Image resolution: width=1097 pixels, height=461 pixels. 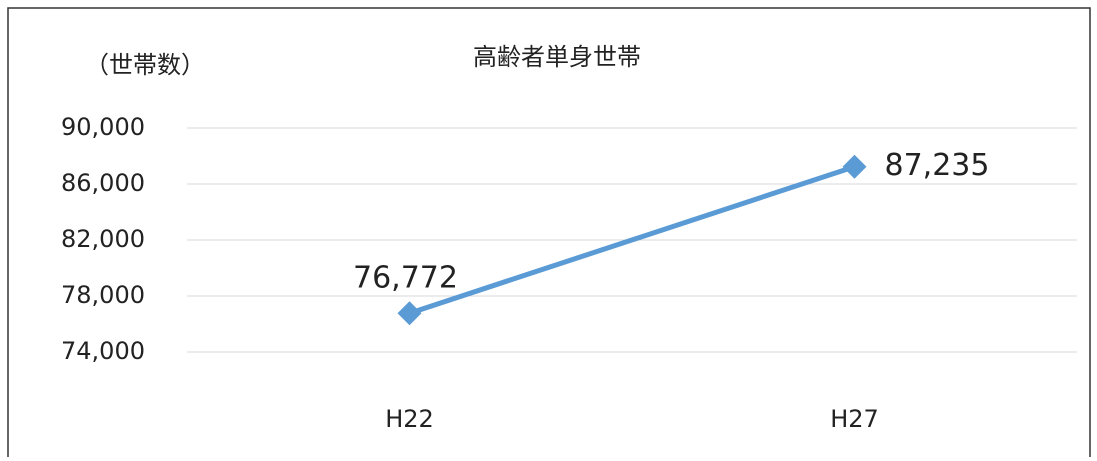 I want to click on y-tick-label: 78,000, so click(x=103, y=295).